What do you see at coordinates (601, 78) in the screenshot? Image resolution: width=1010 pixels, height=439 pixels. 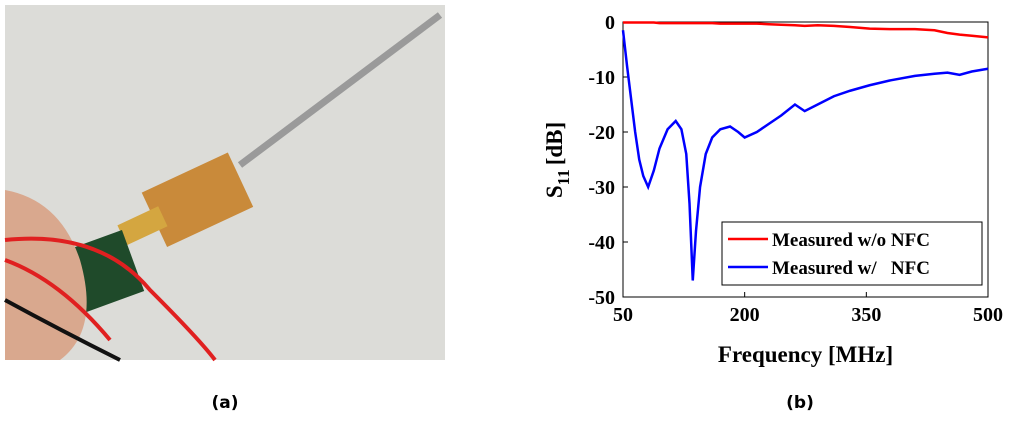 I see `y-tick-label: -10` at bounding box center [601, 78].